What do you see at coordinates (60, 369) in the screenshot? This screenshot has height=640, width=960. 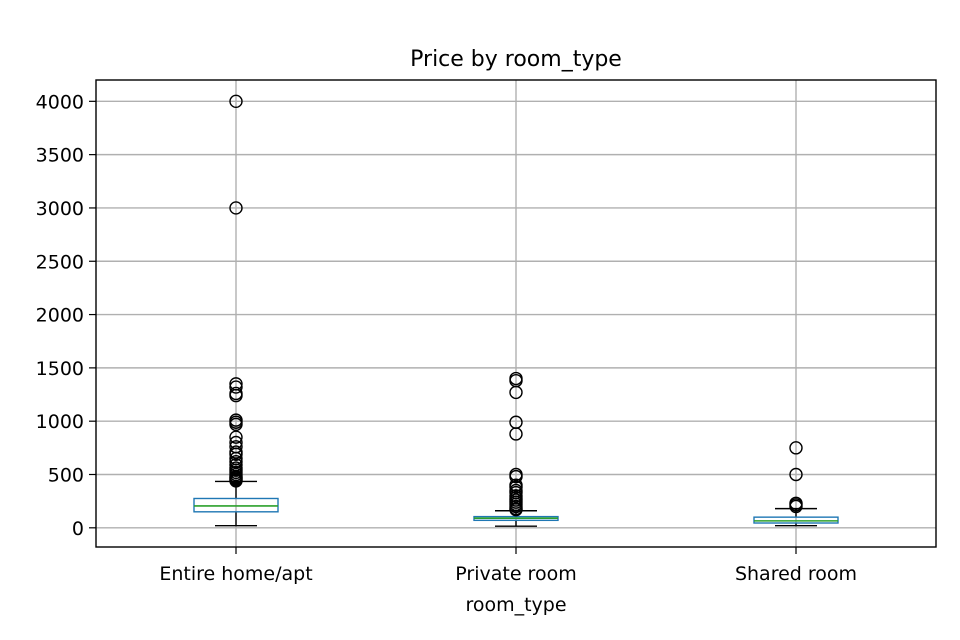 I see `y-tick-label: 1500` at bounding box center [60, 369].